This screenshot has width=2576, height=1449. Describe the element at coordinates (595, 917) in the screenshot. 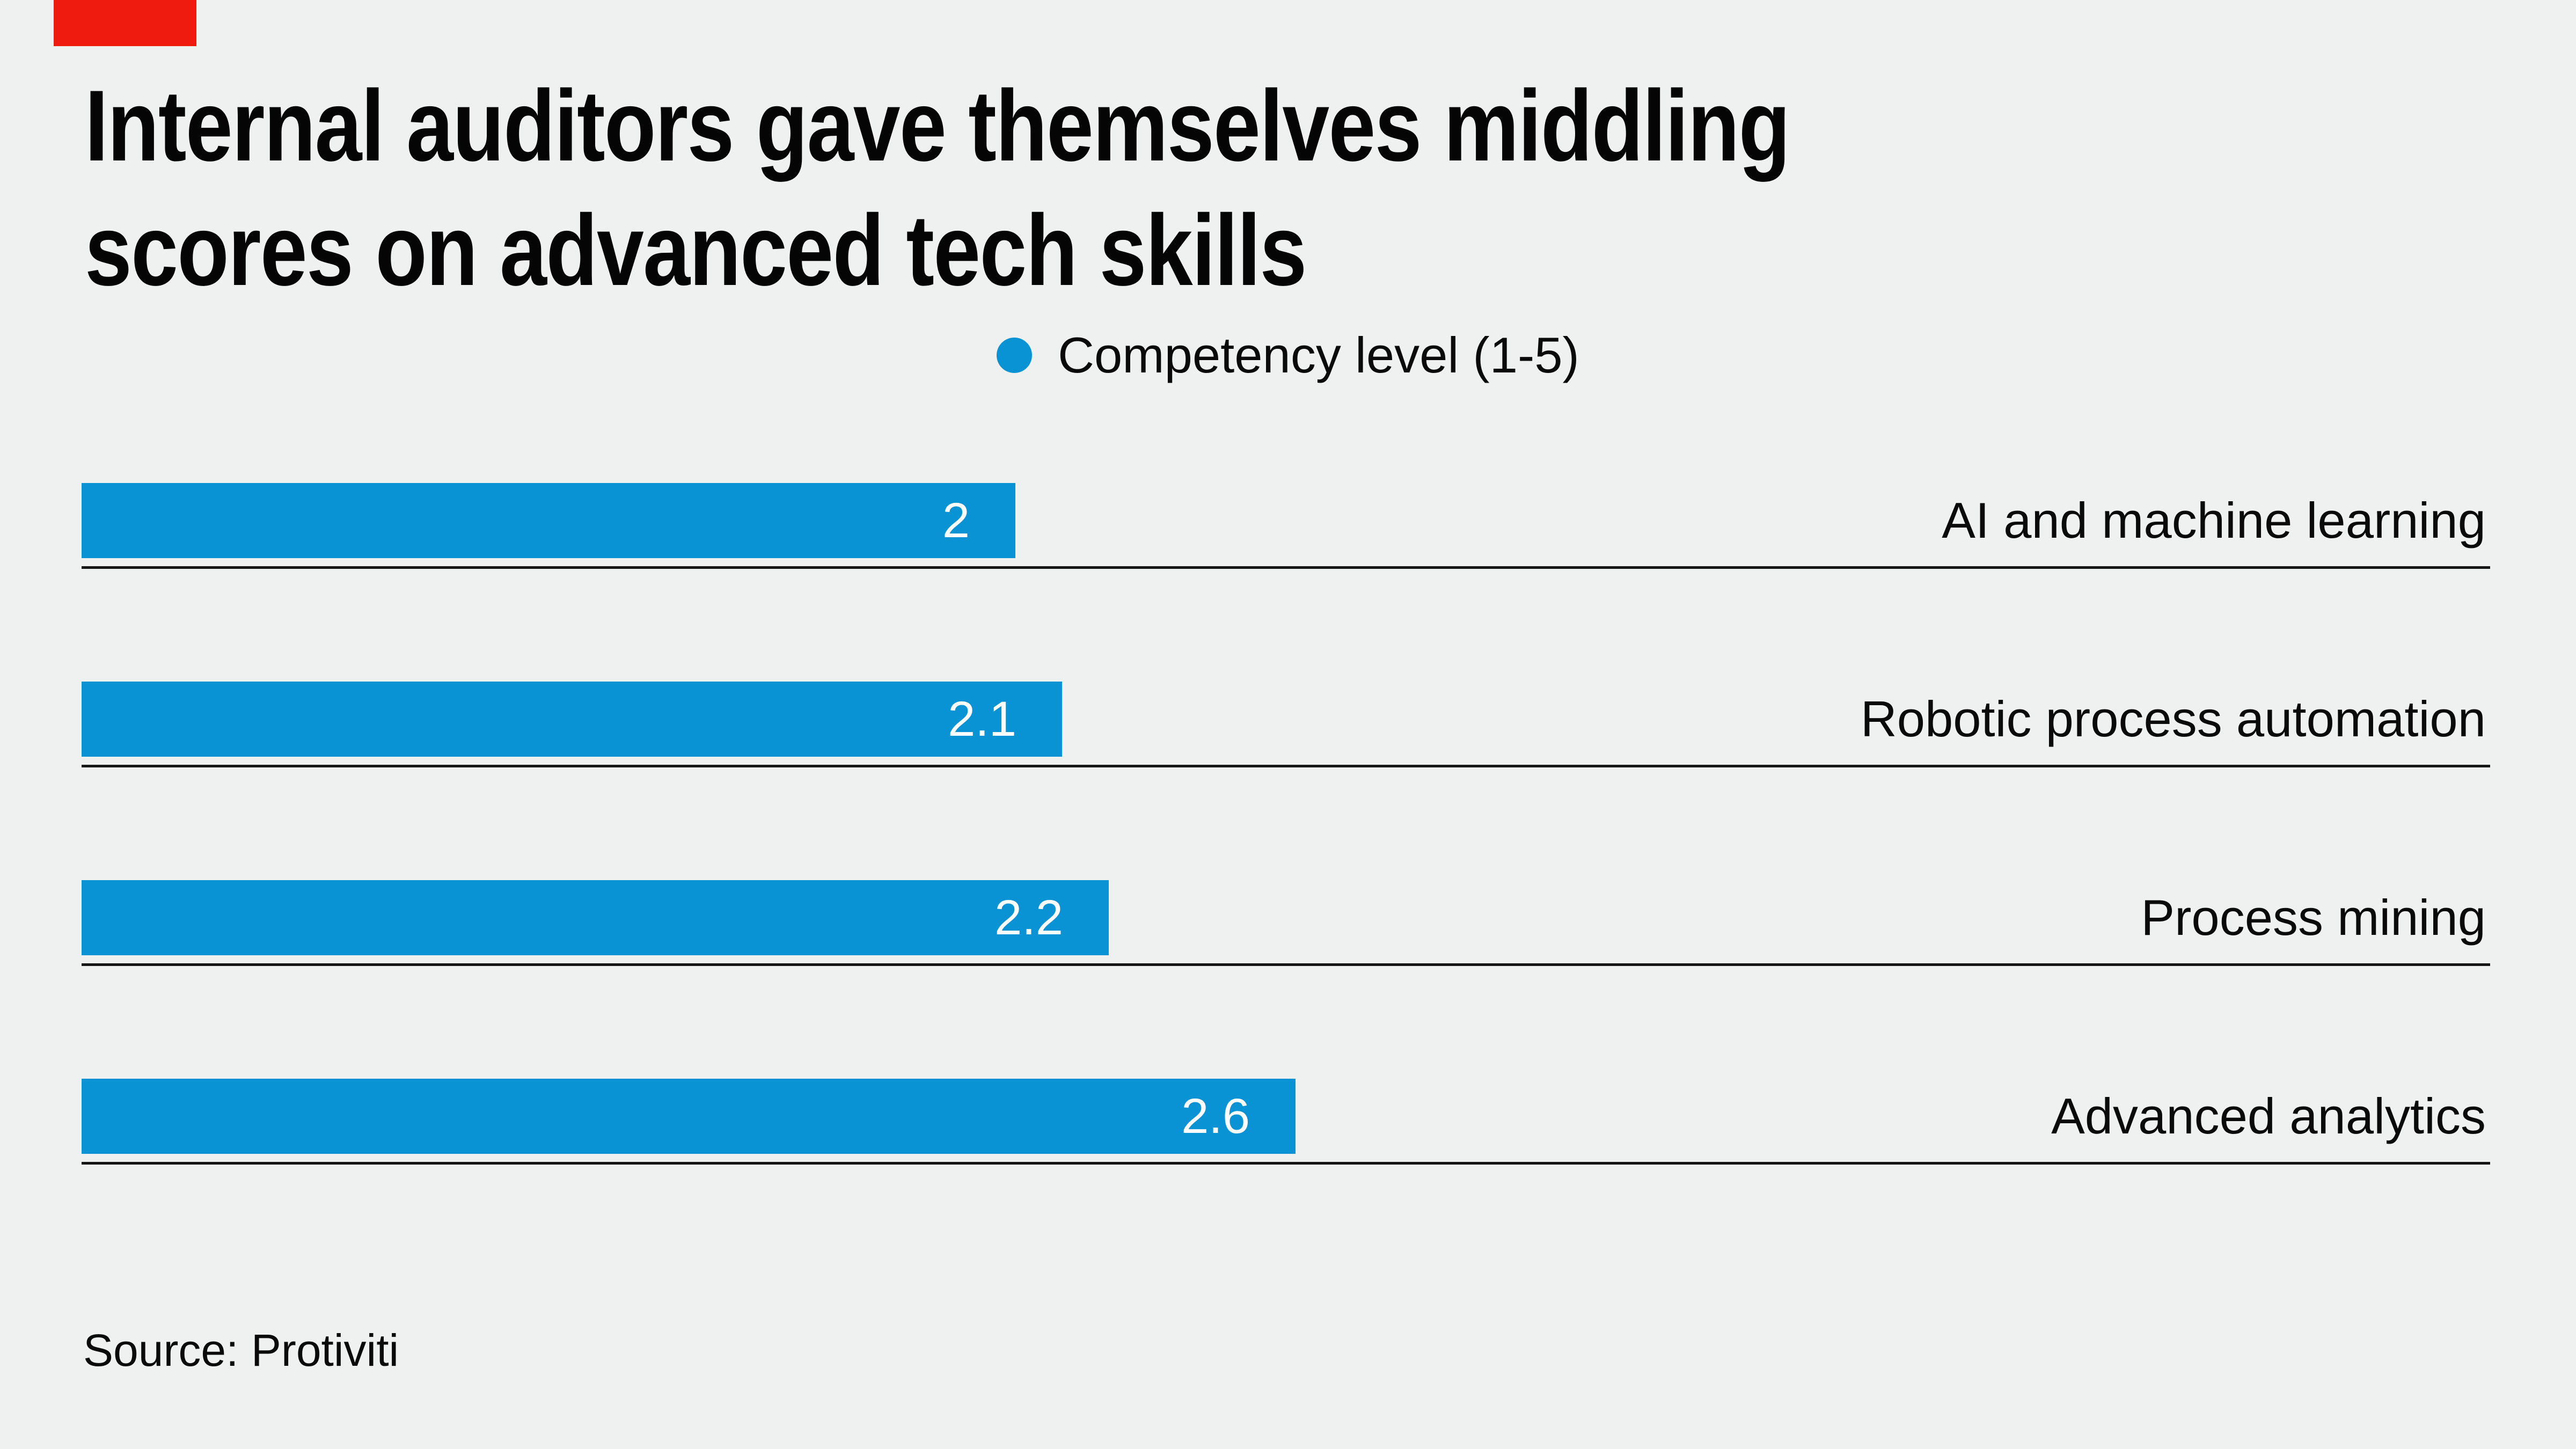

I see `bar: 2.2` at that location.